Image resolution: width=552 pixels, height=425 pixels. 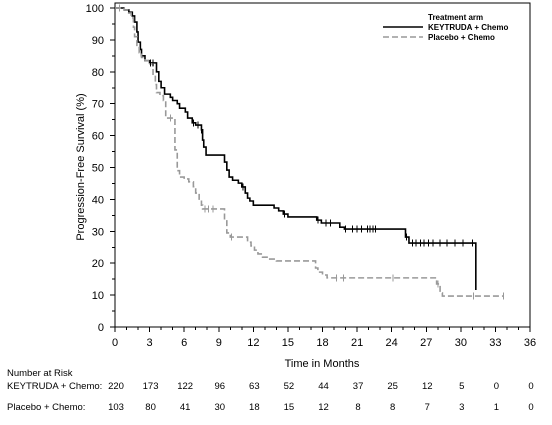 What do you see at coordinates (115, 343) in the screenshot?
I see `x-tick-label: 0` at bounding box center [115, 343].